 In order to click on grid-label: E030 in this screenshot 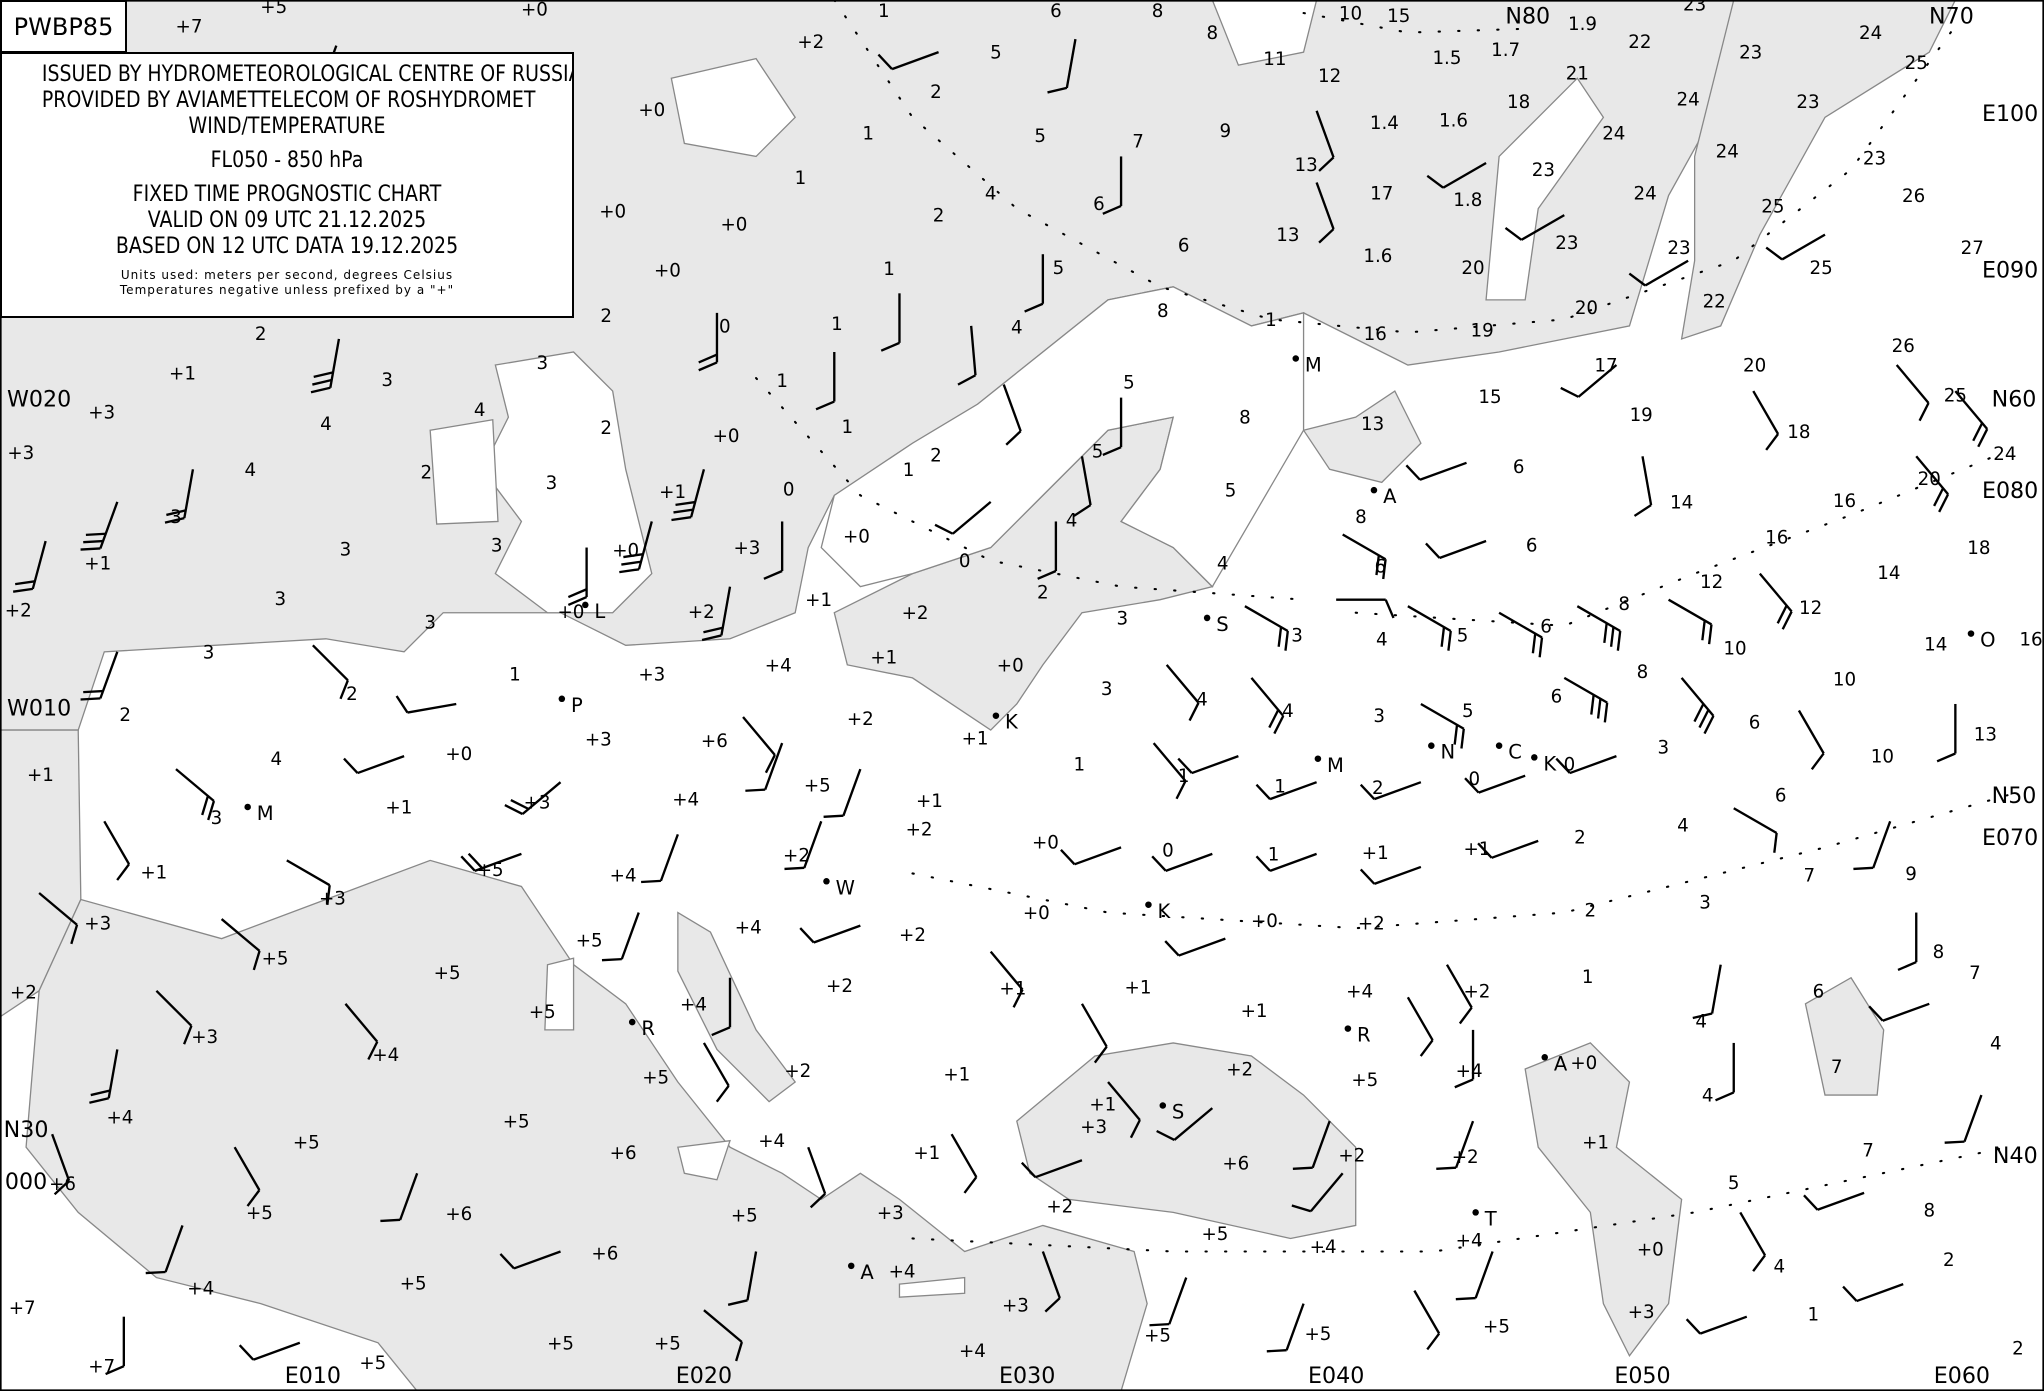, I will do `click(1027, 1376)`.